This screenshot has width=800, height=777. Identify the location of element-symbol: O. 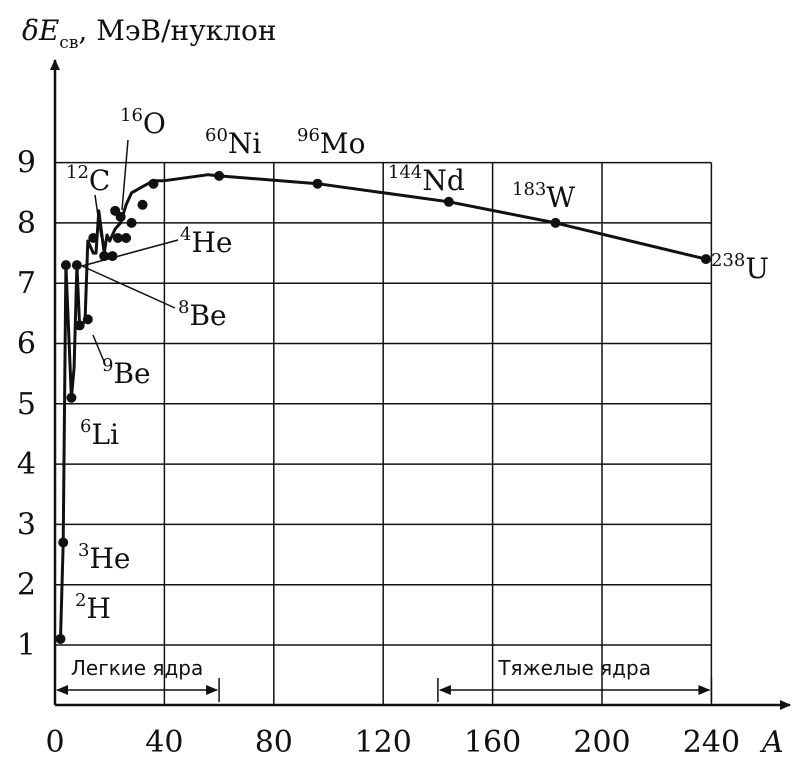
(154, 123).